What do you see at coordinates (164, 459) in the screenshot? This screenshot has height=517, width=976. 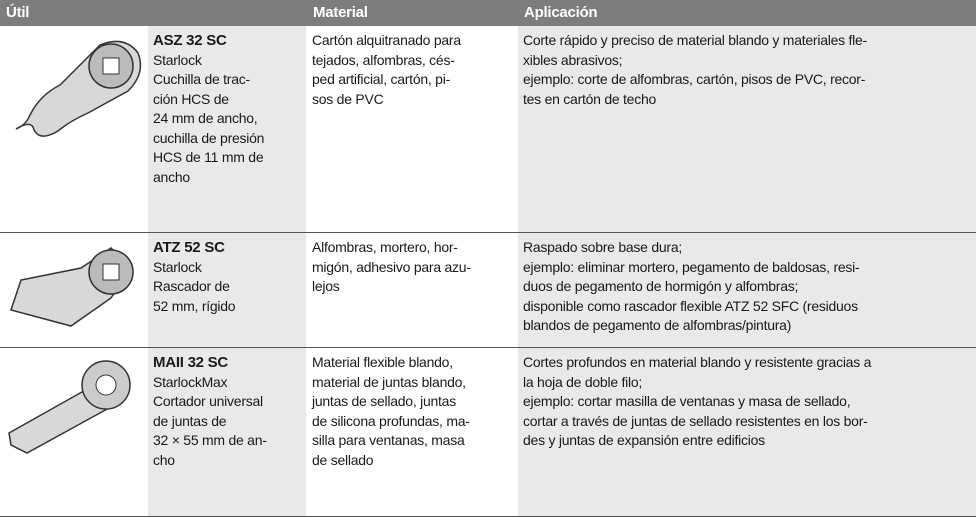 I see `tool-description: cho` at bounding box center [164, 459].